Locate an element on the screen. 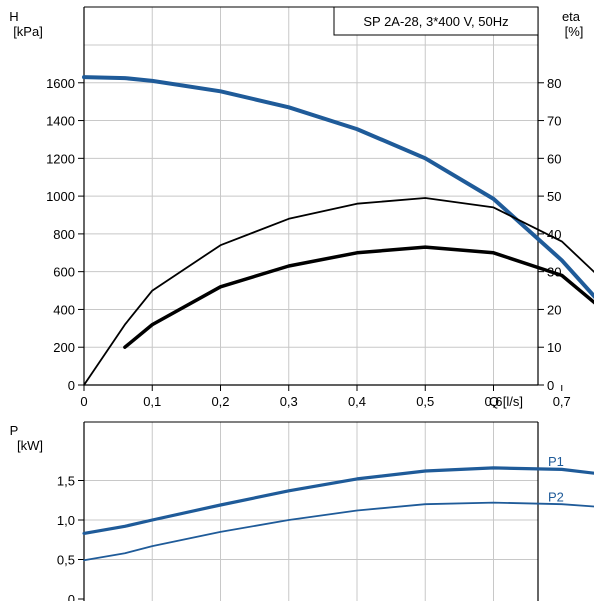  y-tick-label-left: 200 is located at coordinates (64, 347).